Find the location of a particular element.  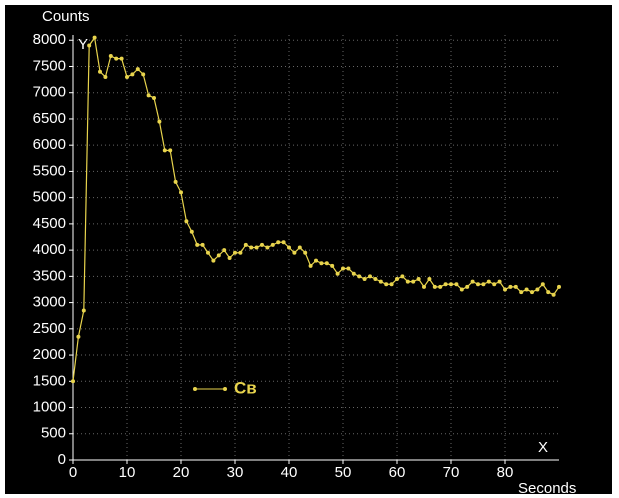

legend-dot is located at coordinates (225, 389).